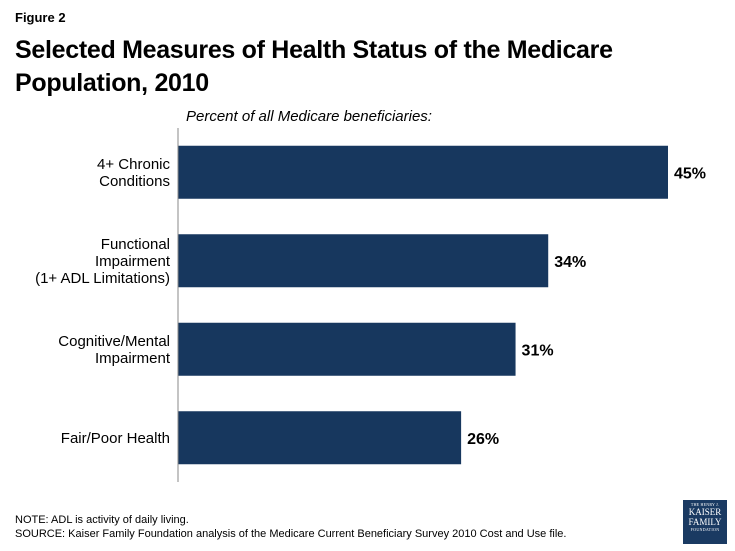 The image size is (735, 551). What do you see at coordinates (690, 173) in the screenshot?
I see `value-label-0: 45%` at bounding box center [690, 173].